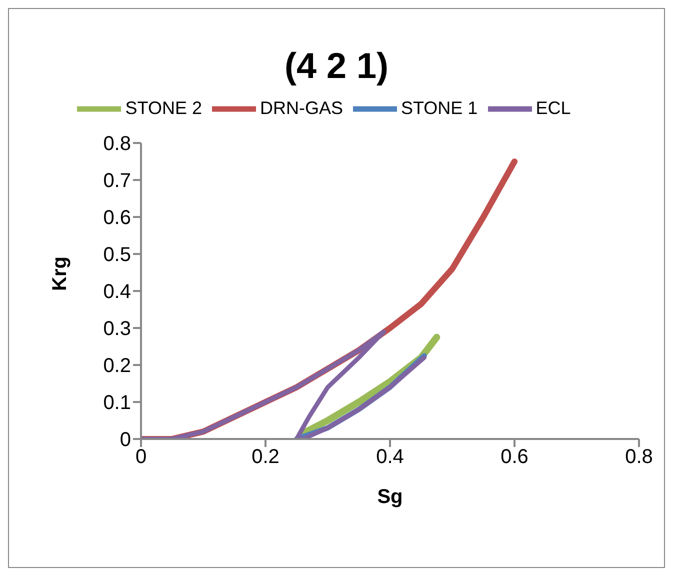 Image resolution: width=673 pixels, height=576 pixels. Describe the element at coordinates (514, 457) in the screenshot. I see `x-tick-label: 0.6` at that location.